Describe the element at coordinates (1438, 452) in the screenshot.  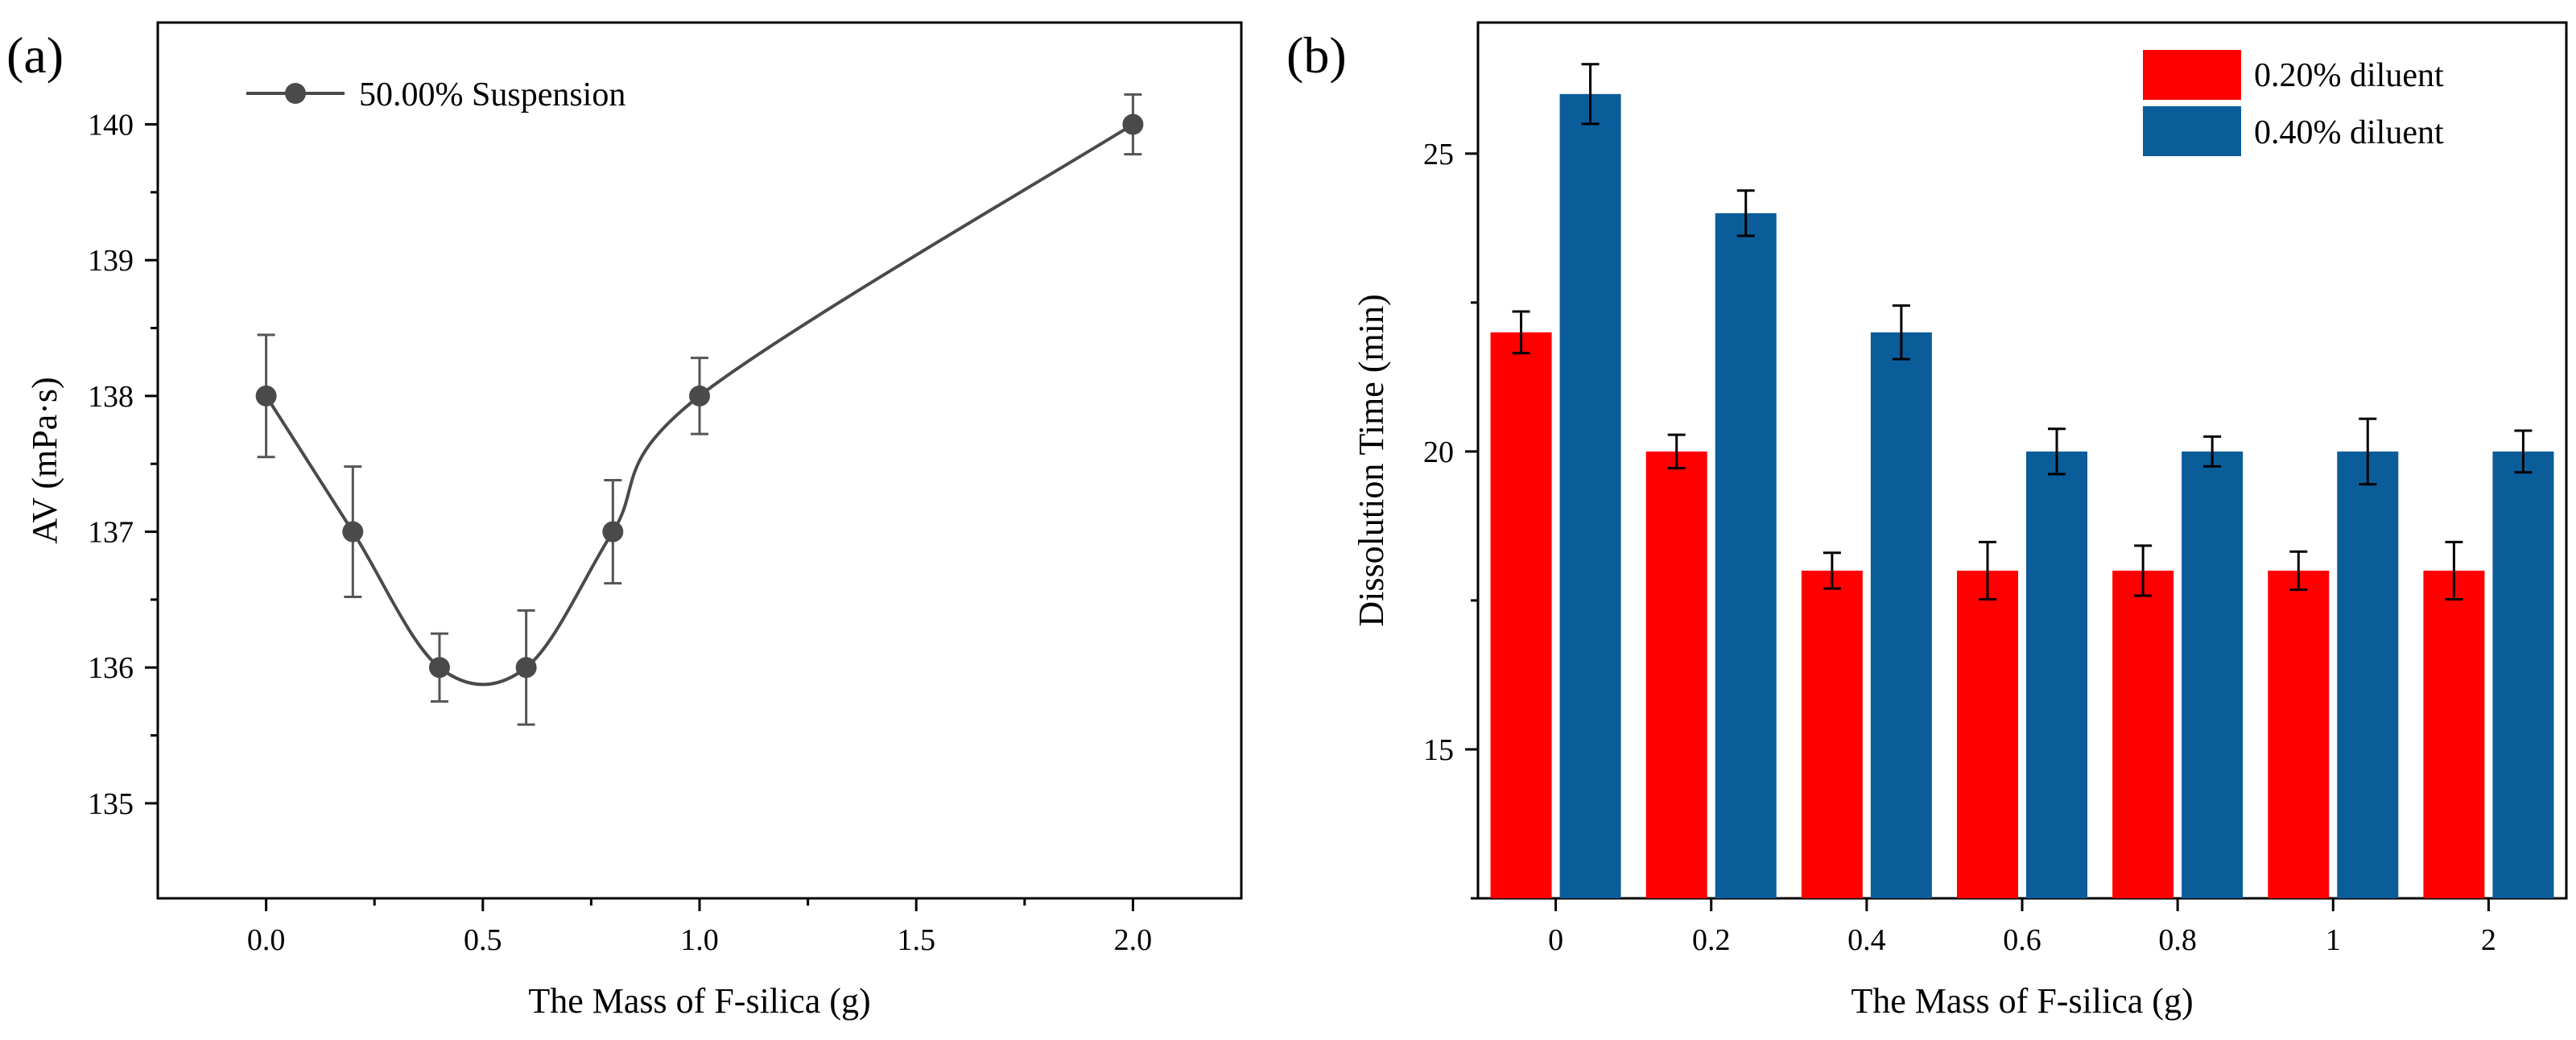
I see `y-tick-label: 20` at that location.